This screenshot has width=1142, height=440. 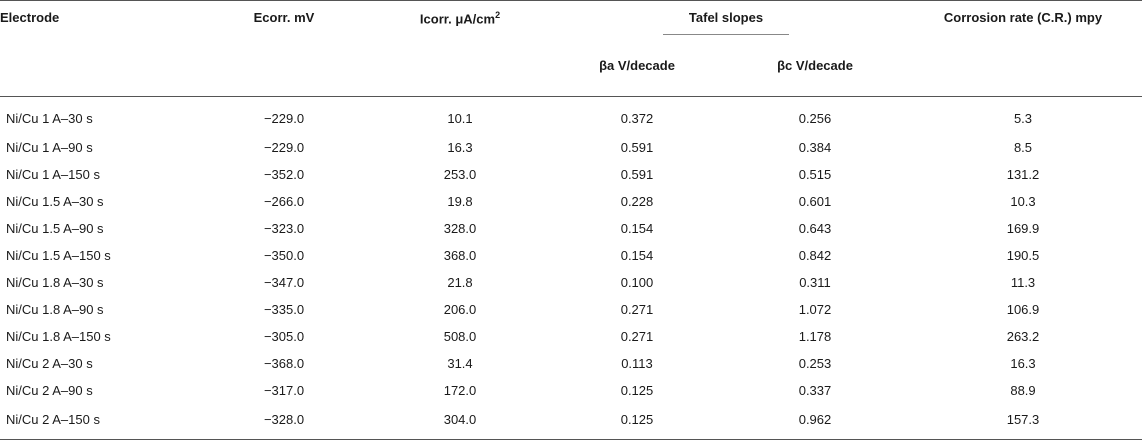 I want to click on header-corrosion-rate: Corrosion rate (C.R.) mpy, so click(x=1023, y=48).